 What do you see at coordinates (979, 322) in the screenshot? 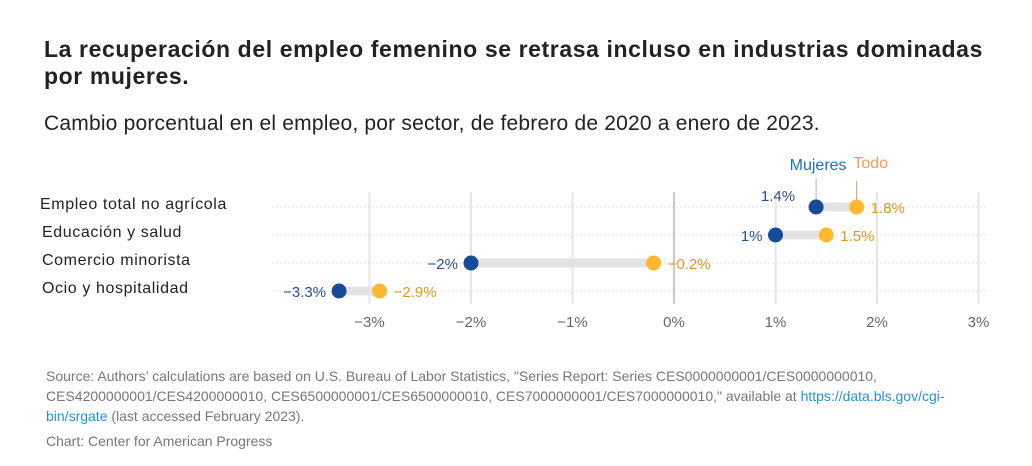
I see `x-tick-label: 3%` at bounding box center [979, 322].